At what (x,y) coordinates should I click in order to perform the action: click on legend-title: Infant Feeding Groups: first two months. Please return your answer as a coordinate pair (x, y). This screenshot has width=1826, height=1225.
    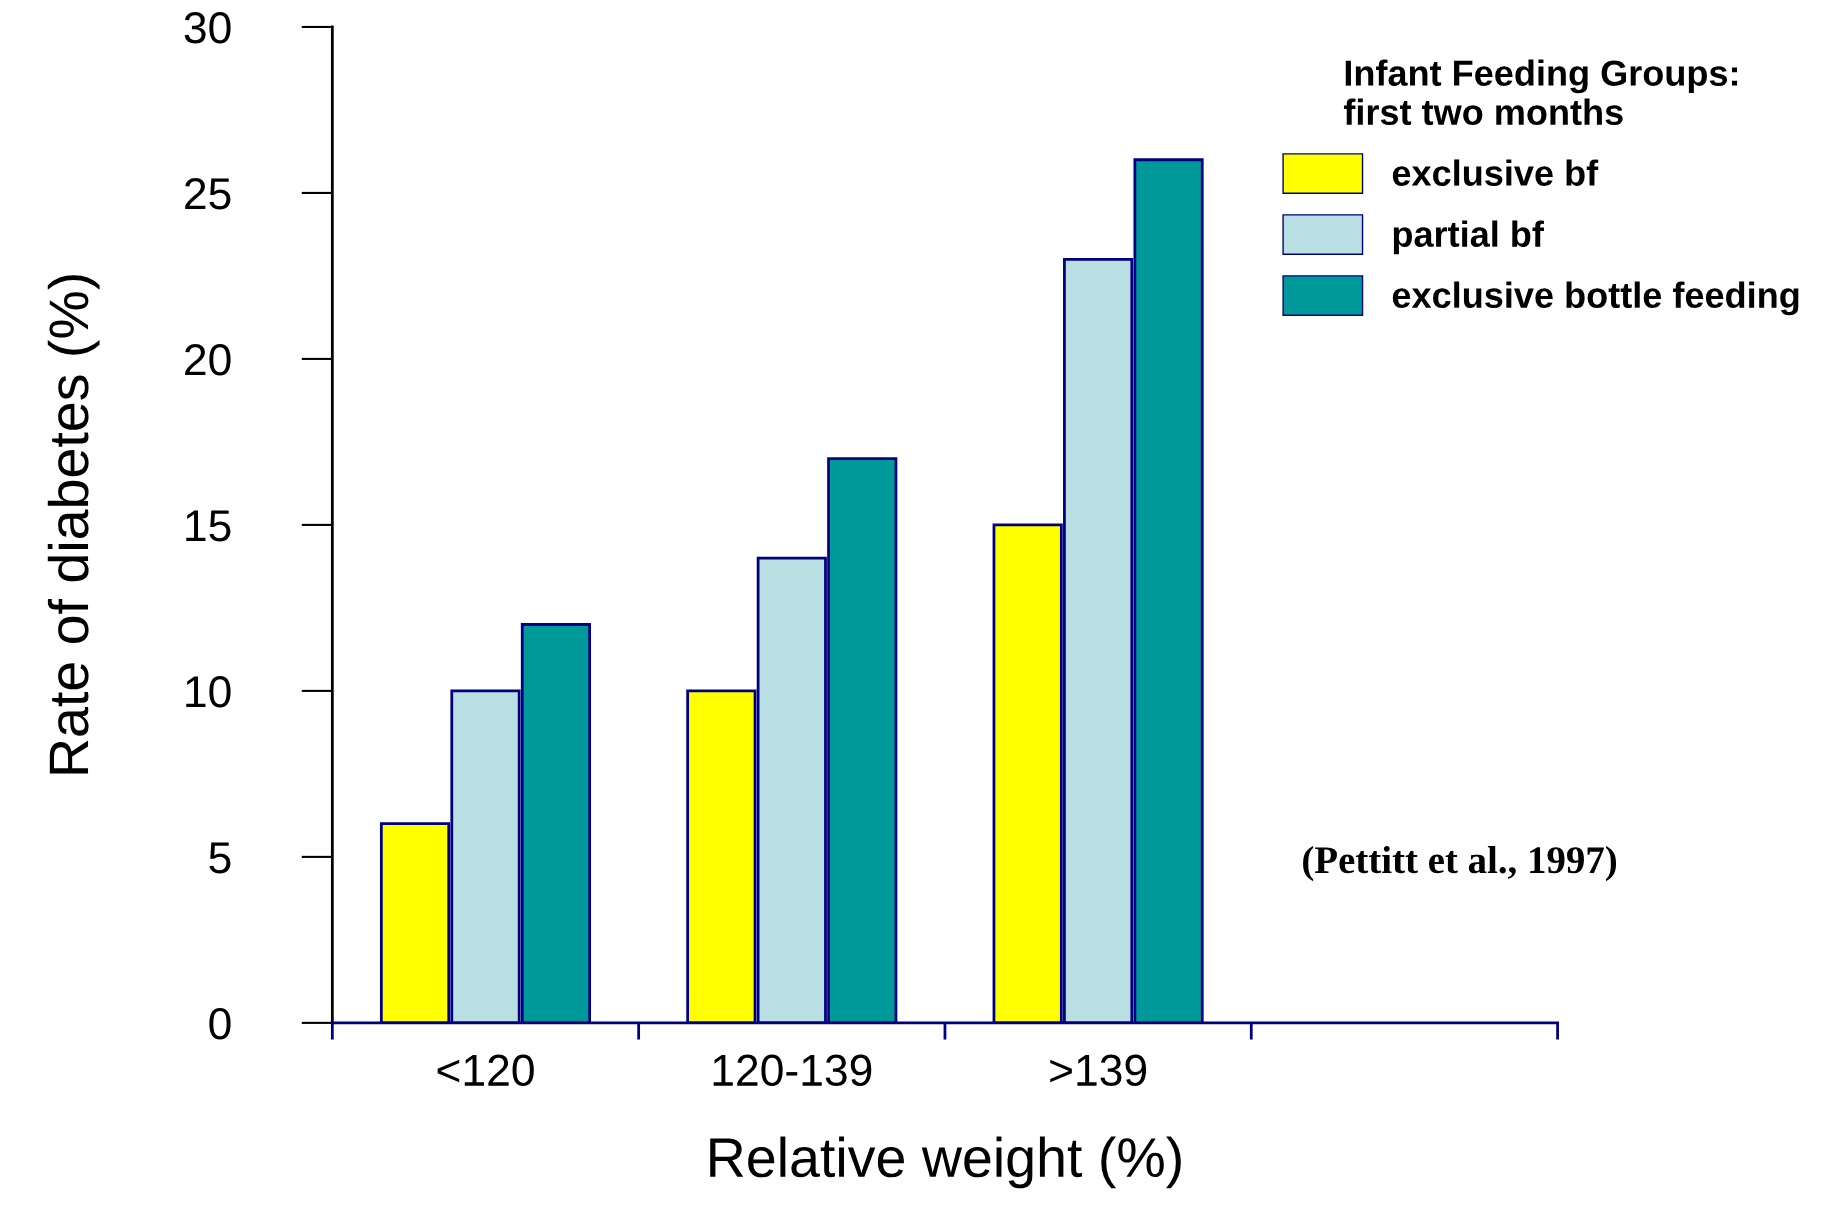
    Looking at the image, I should click on (1540, 92).